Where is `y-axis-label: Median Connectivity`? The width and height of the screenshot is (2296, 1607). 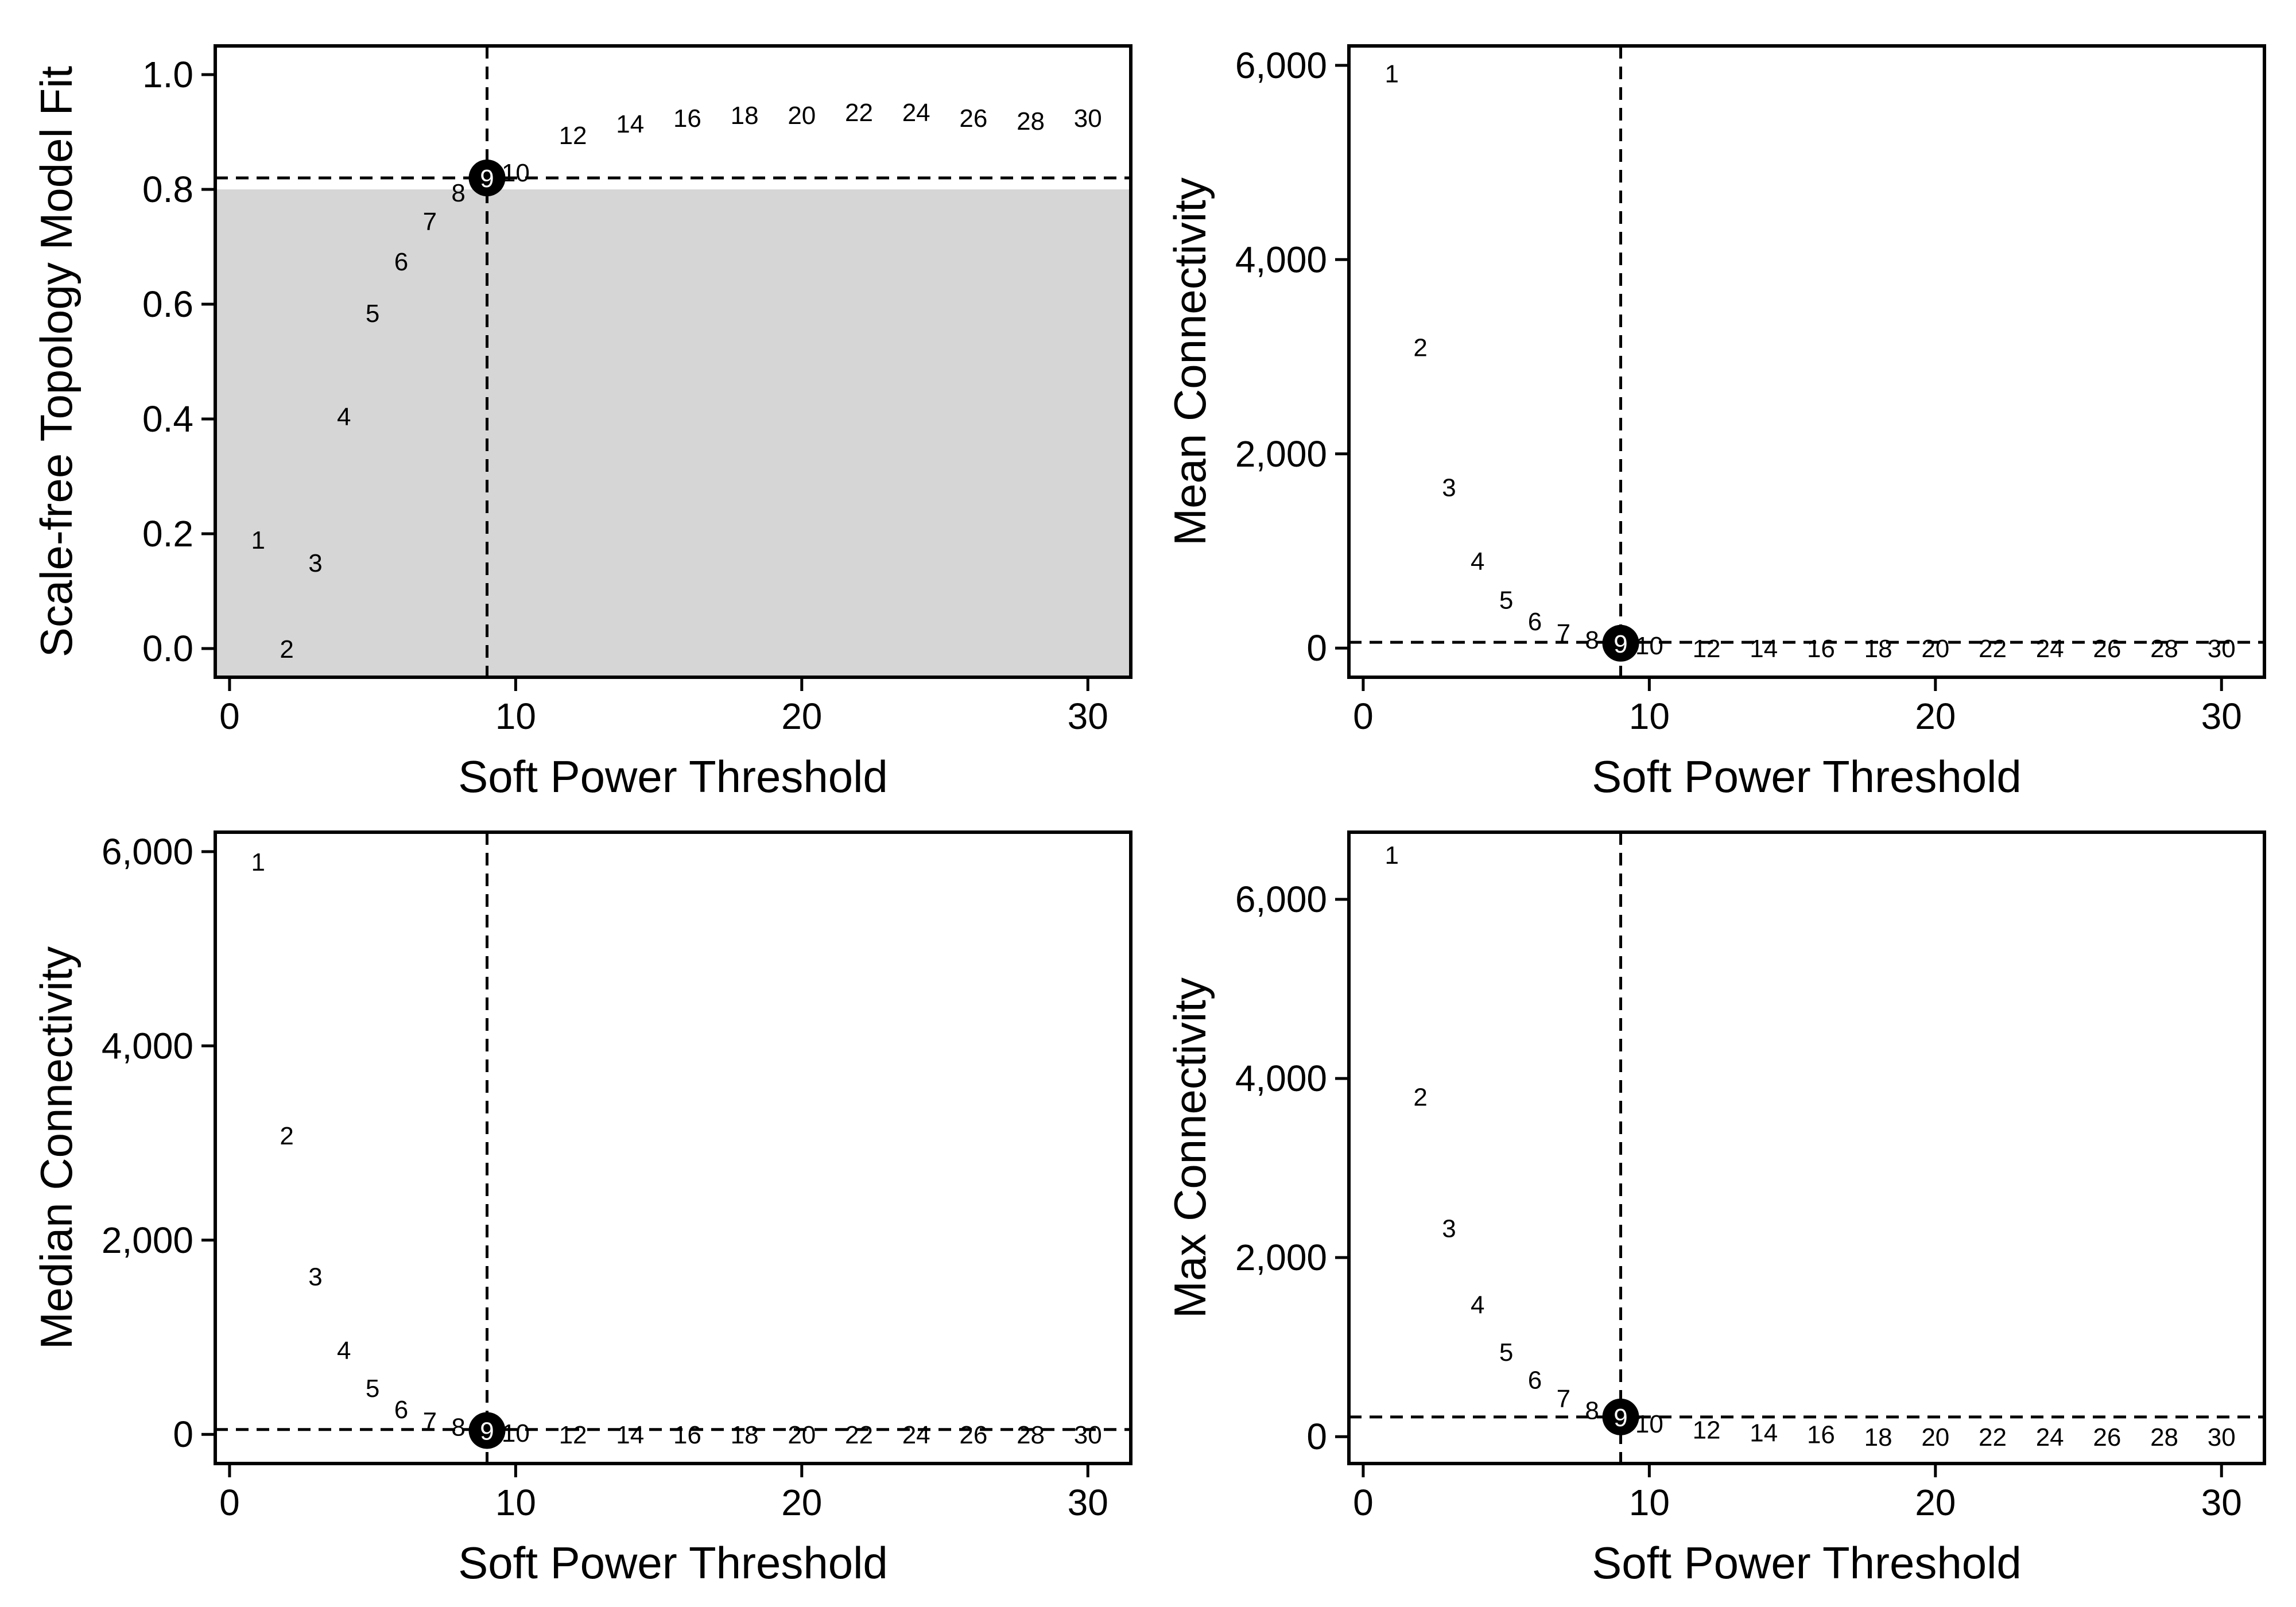 y-axis-label: Median Connectivity is located at coordinates (56, 1147).